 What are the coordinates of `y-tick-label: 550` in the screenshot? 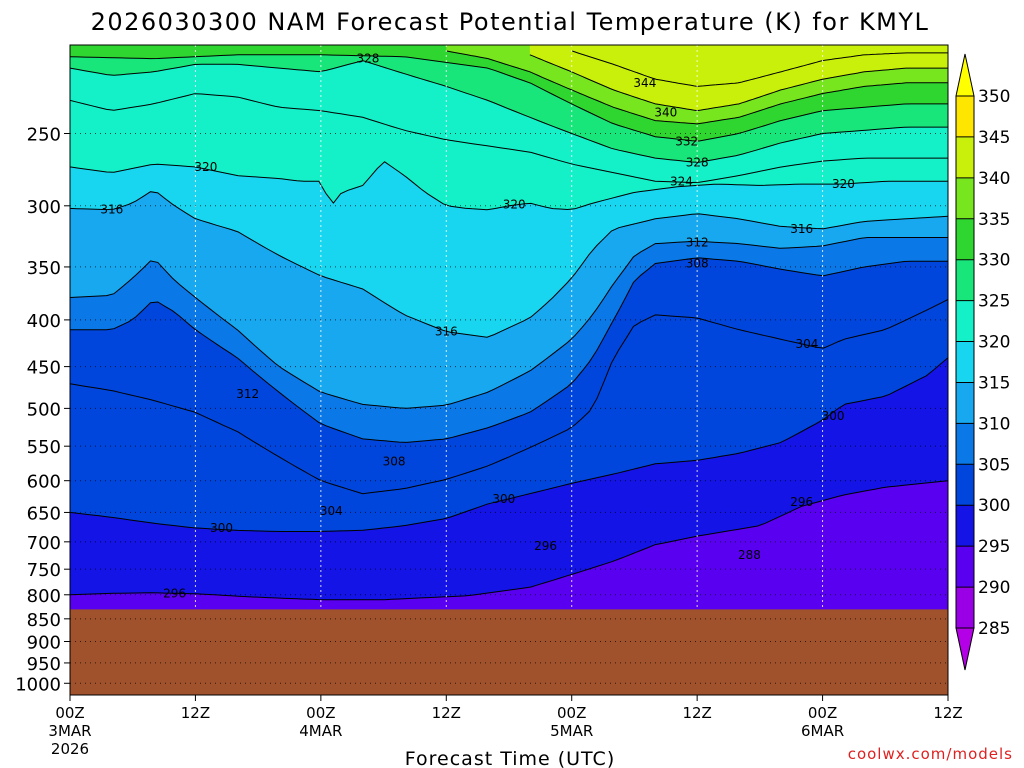 It's located at (44, 447).